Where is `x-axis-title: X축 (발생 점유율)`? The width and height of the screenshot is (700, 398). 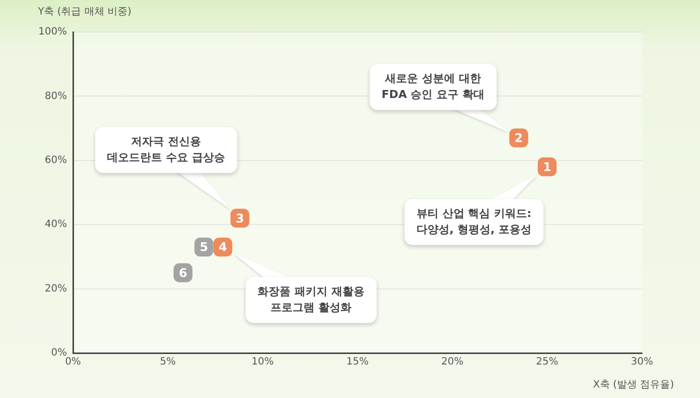
x-axis-title: X축 (발생 점유율) is located at coordinates (633, 385).